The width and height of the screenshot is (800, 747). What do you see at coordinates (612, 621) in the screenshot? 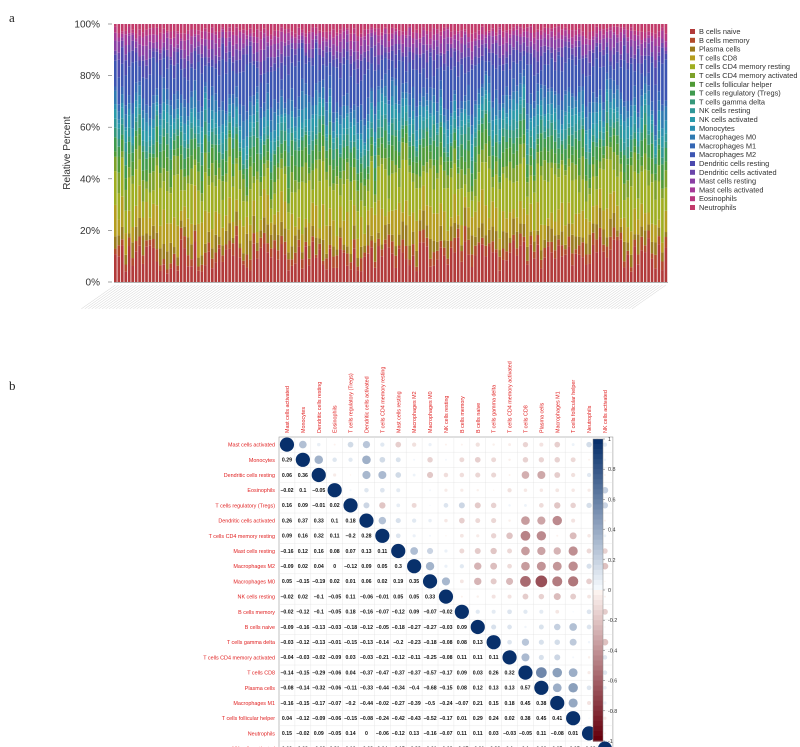
I see `colorbar-tick-label: -0.2` at bounding box center [612, 621].